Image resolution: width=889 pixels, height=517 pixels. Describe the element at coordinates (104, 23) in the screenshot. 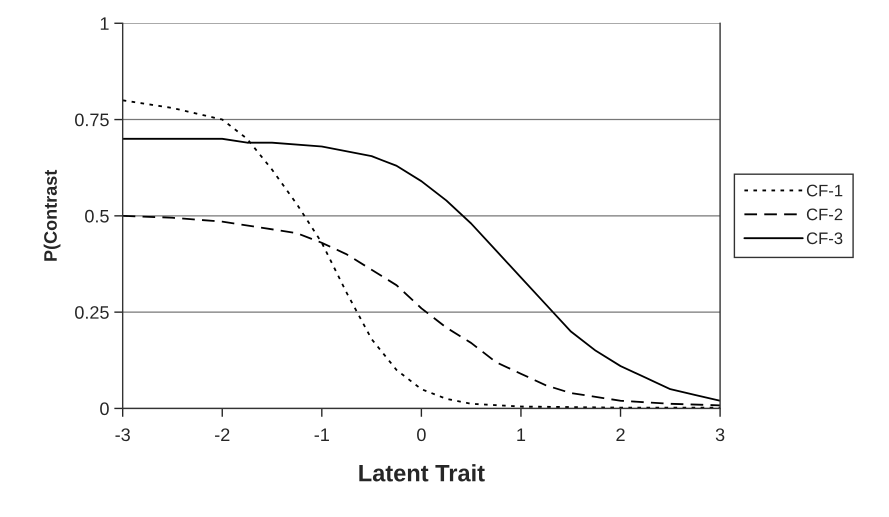

I see `y-tick-label: 1` at that location.